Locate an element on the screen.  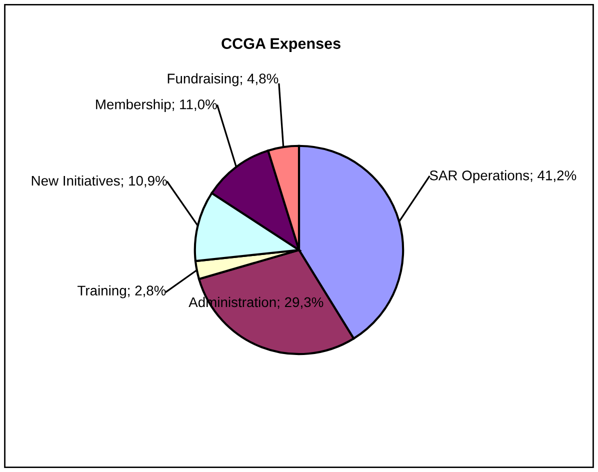
slice-label: SAR Operations; 41,2% is located at coordinates (503, 177).